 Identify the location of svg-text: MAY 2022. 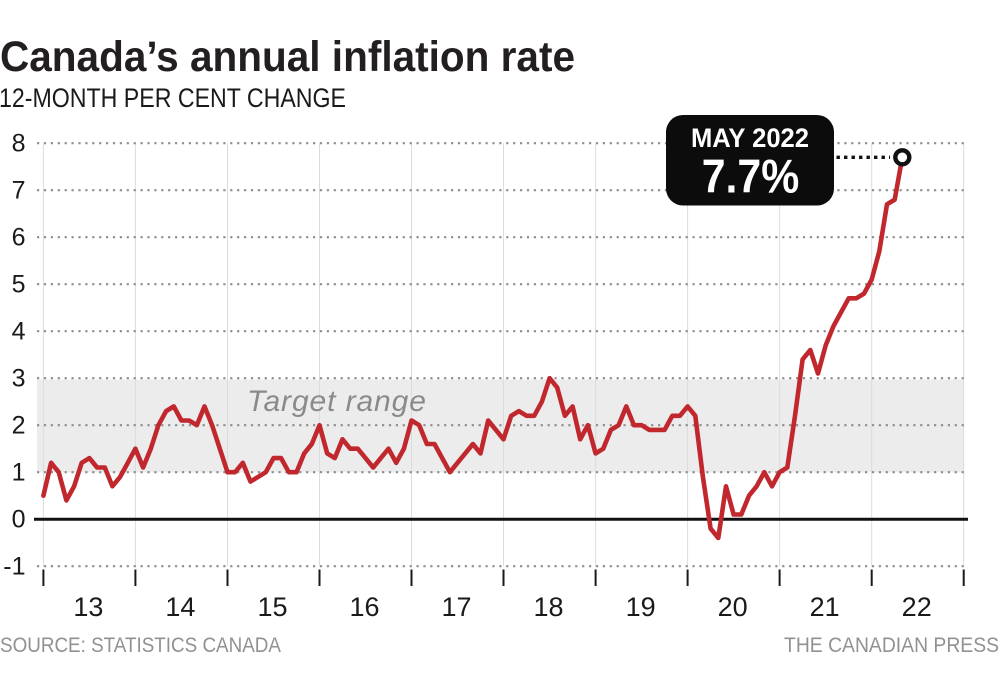
(750, 137).